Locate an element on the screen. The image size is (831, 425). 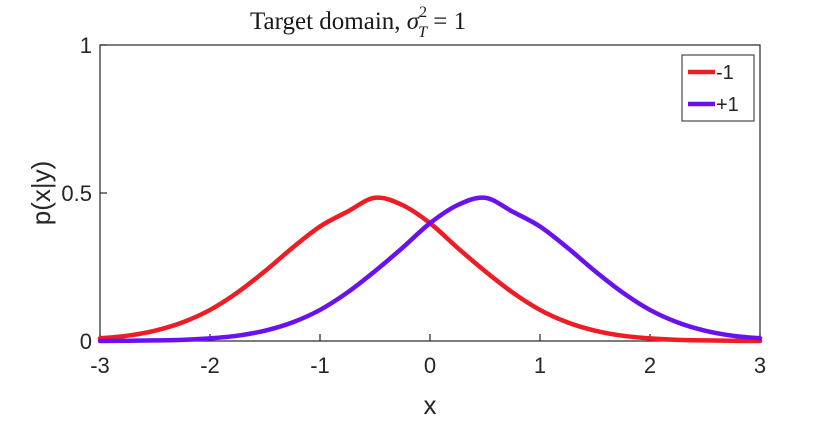
title-sigma: σ is located at coordinates (414, 21).